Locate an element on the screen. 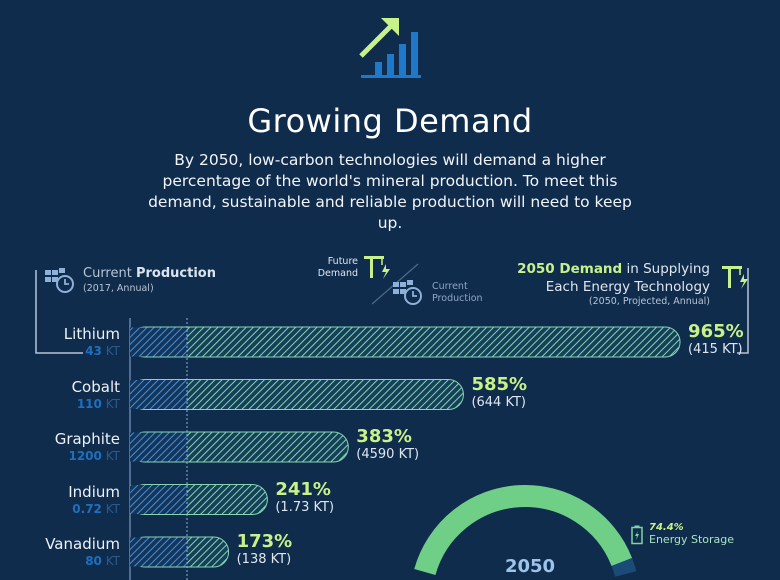  demand-amount-label: (4590 KT) is located at coordinates (388, 454).